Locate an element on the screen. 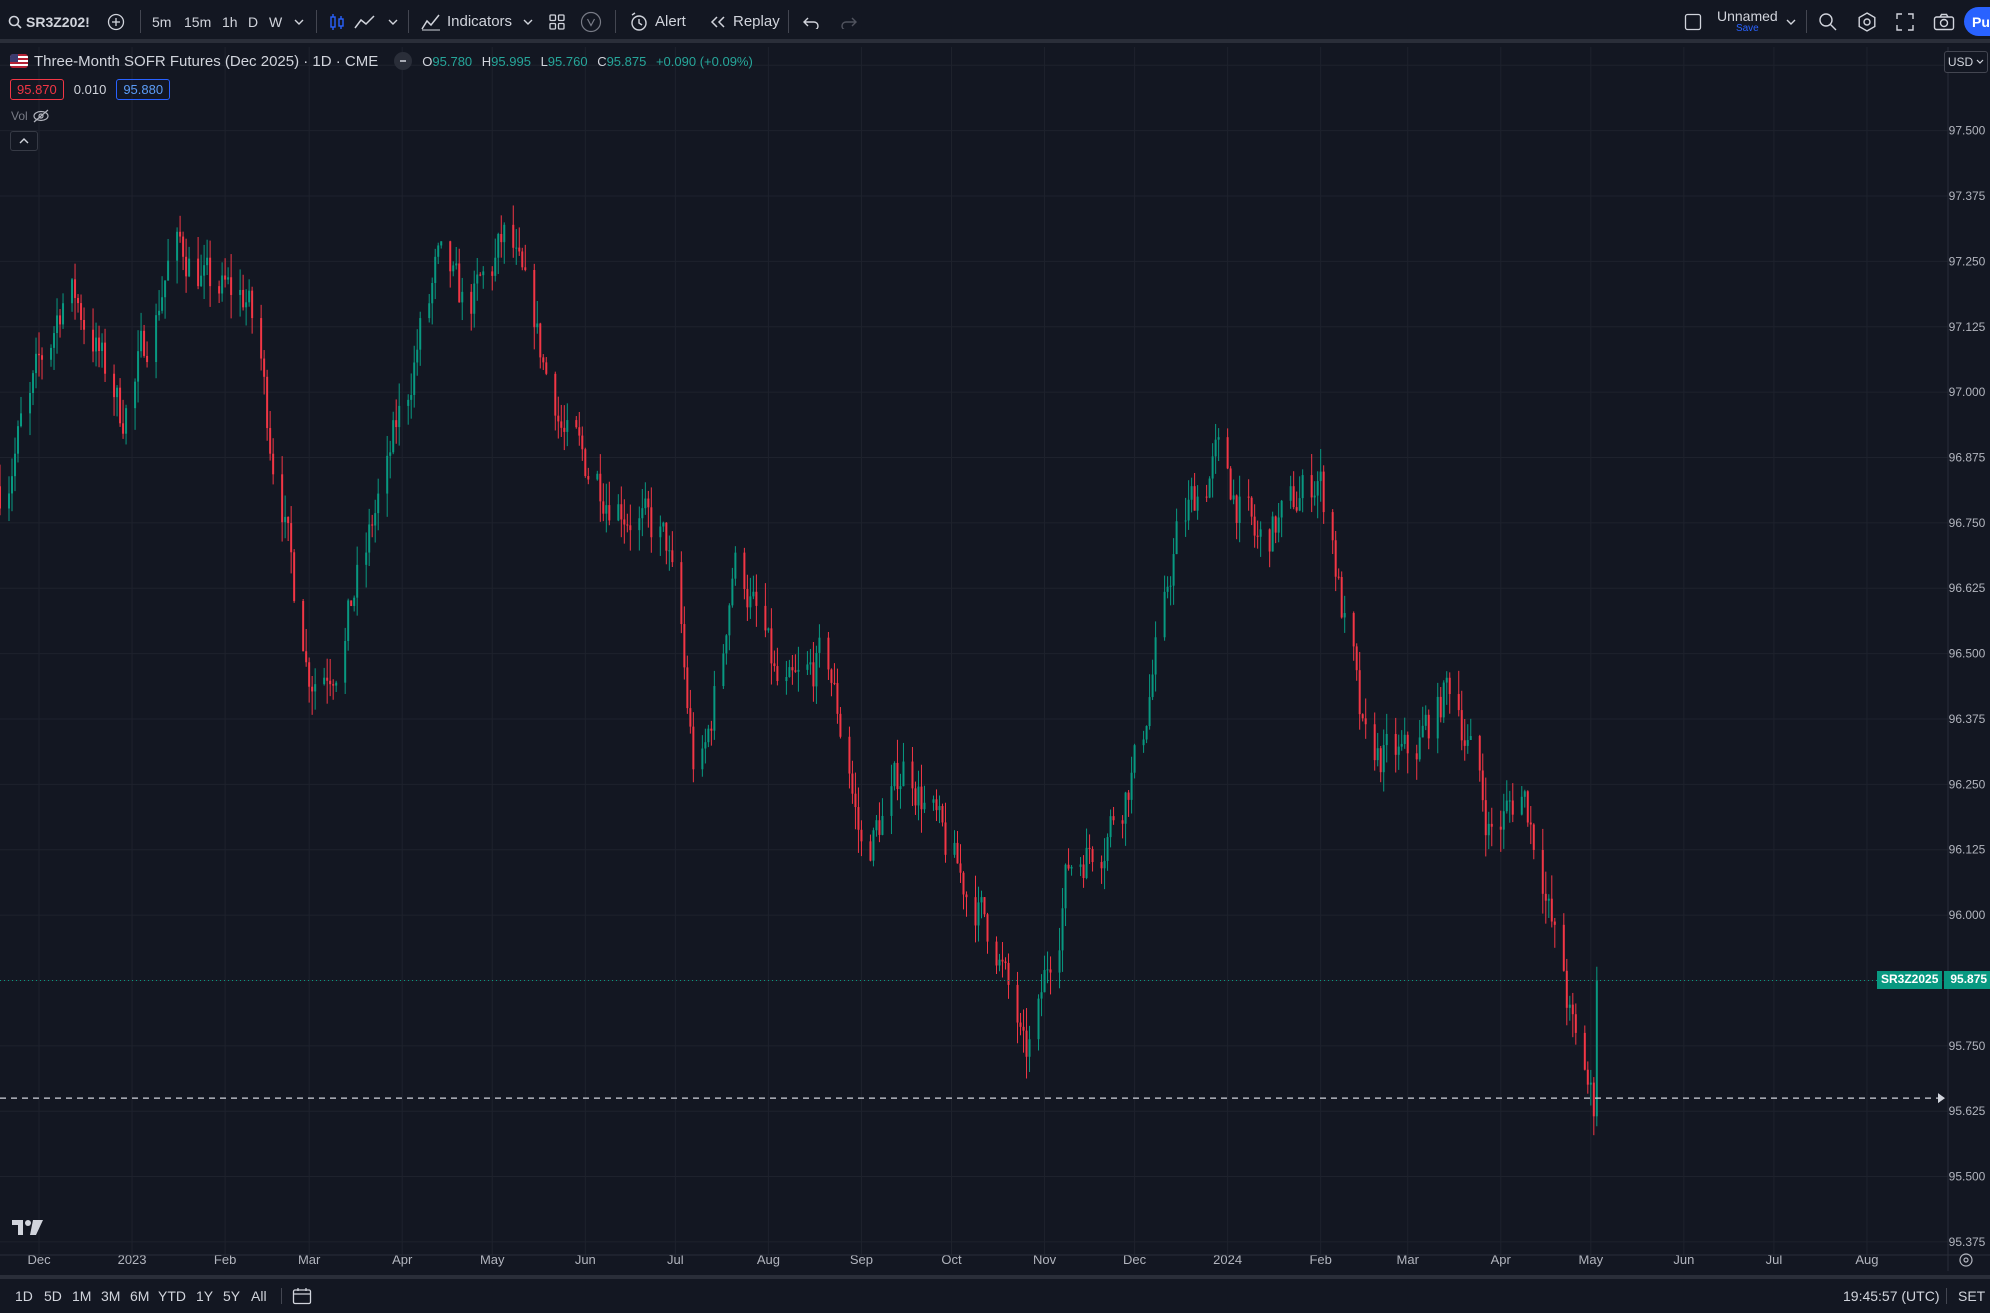 This screenshot has height=1313, width=1990. symbol-search: SR3Z202! is located at coordinates (49, 21).